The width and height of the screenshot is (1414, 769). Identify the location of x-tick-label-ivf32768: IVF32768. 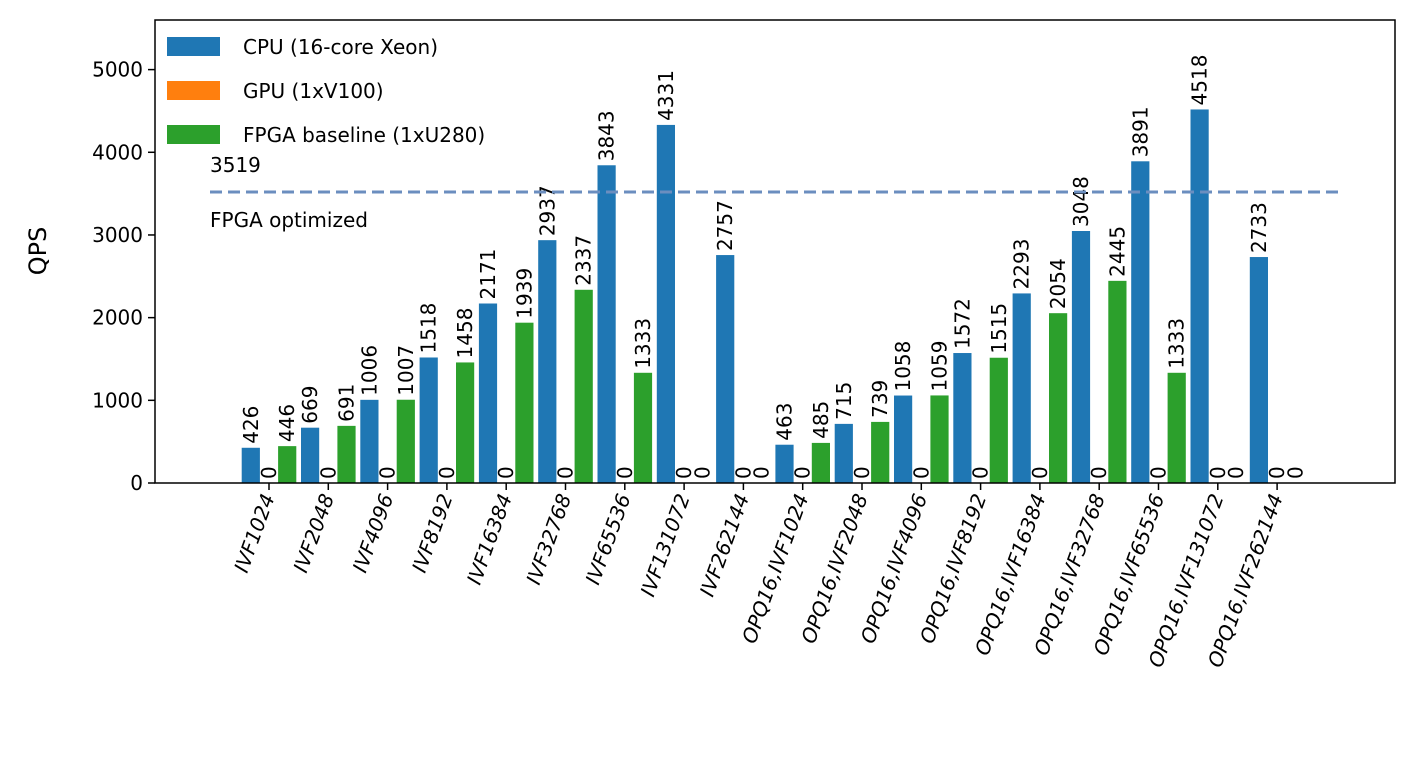
(548, 539).